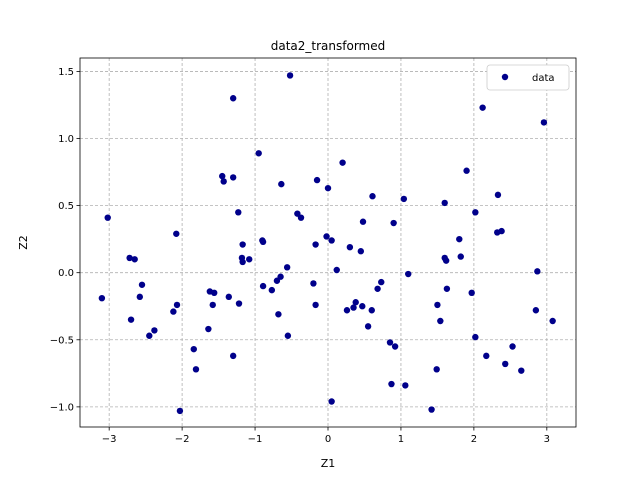 This screenshot has height=480, width=640. Describe the element at coordinates (328, 439) in the screenshot. I see `x-tick-label: 0` at that location.